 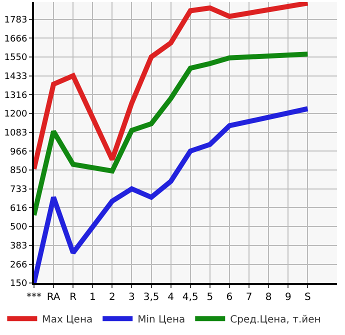 I want to click on x-tick-label: RA, so click(x=53, y=297).